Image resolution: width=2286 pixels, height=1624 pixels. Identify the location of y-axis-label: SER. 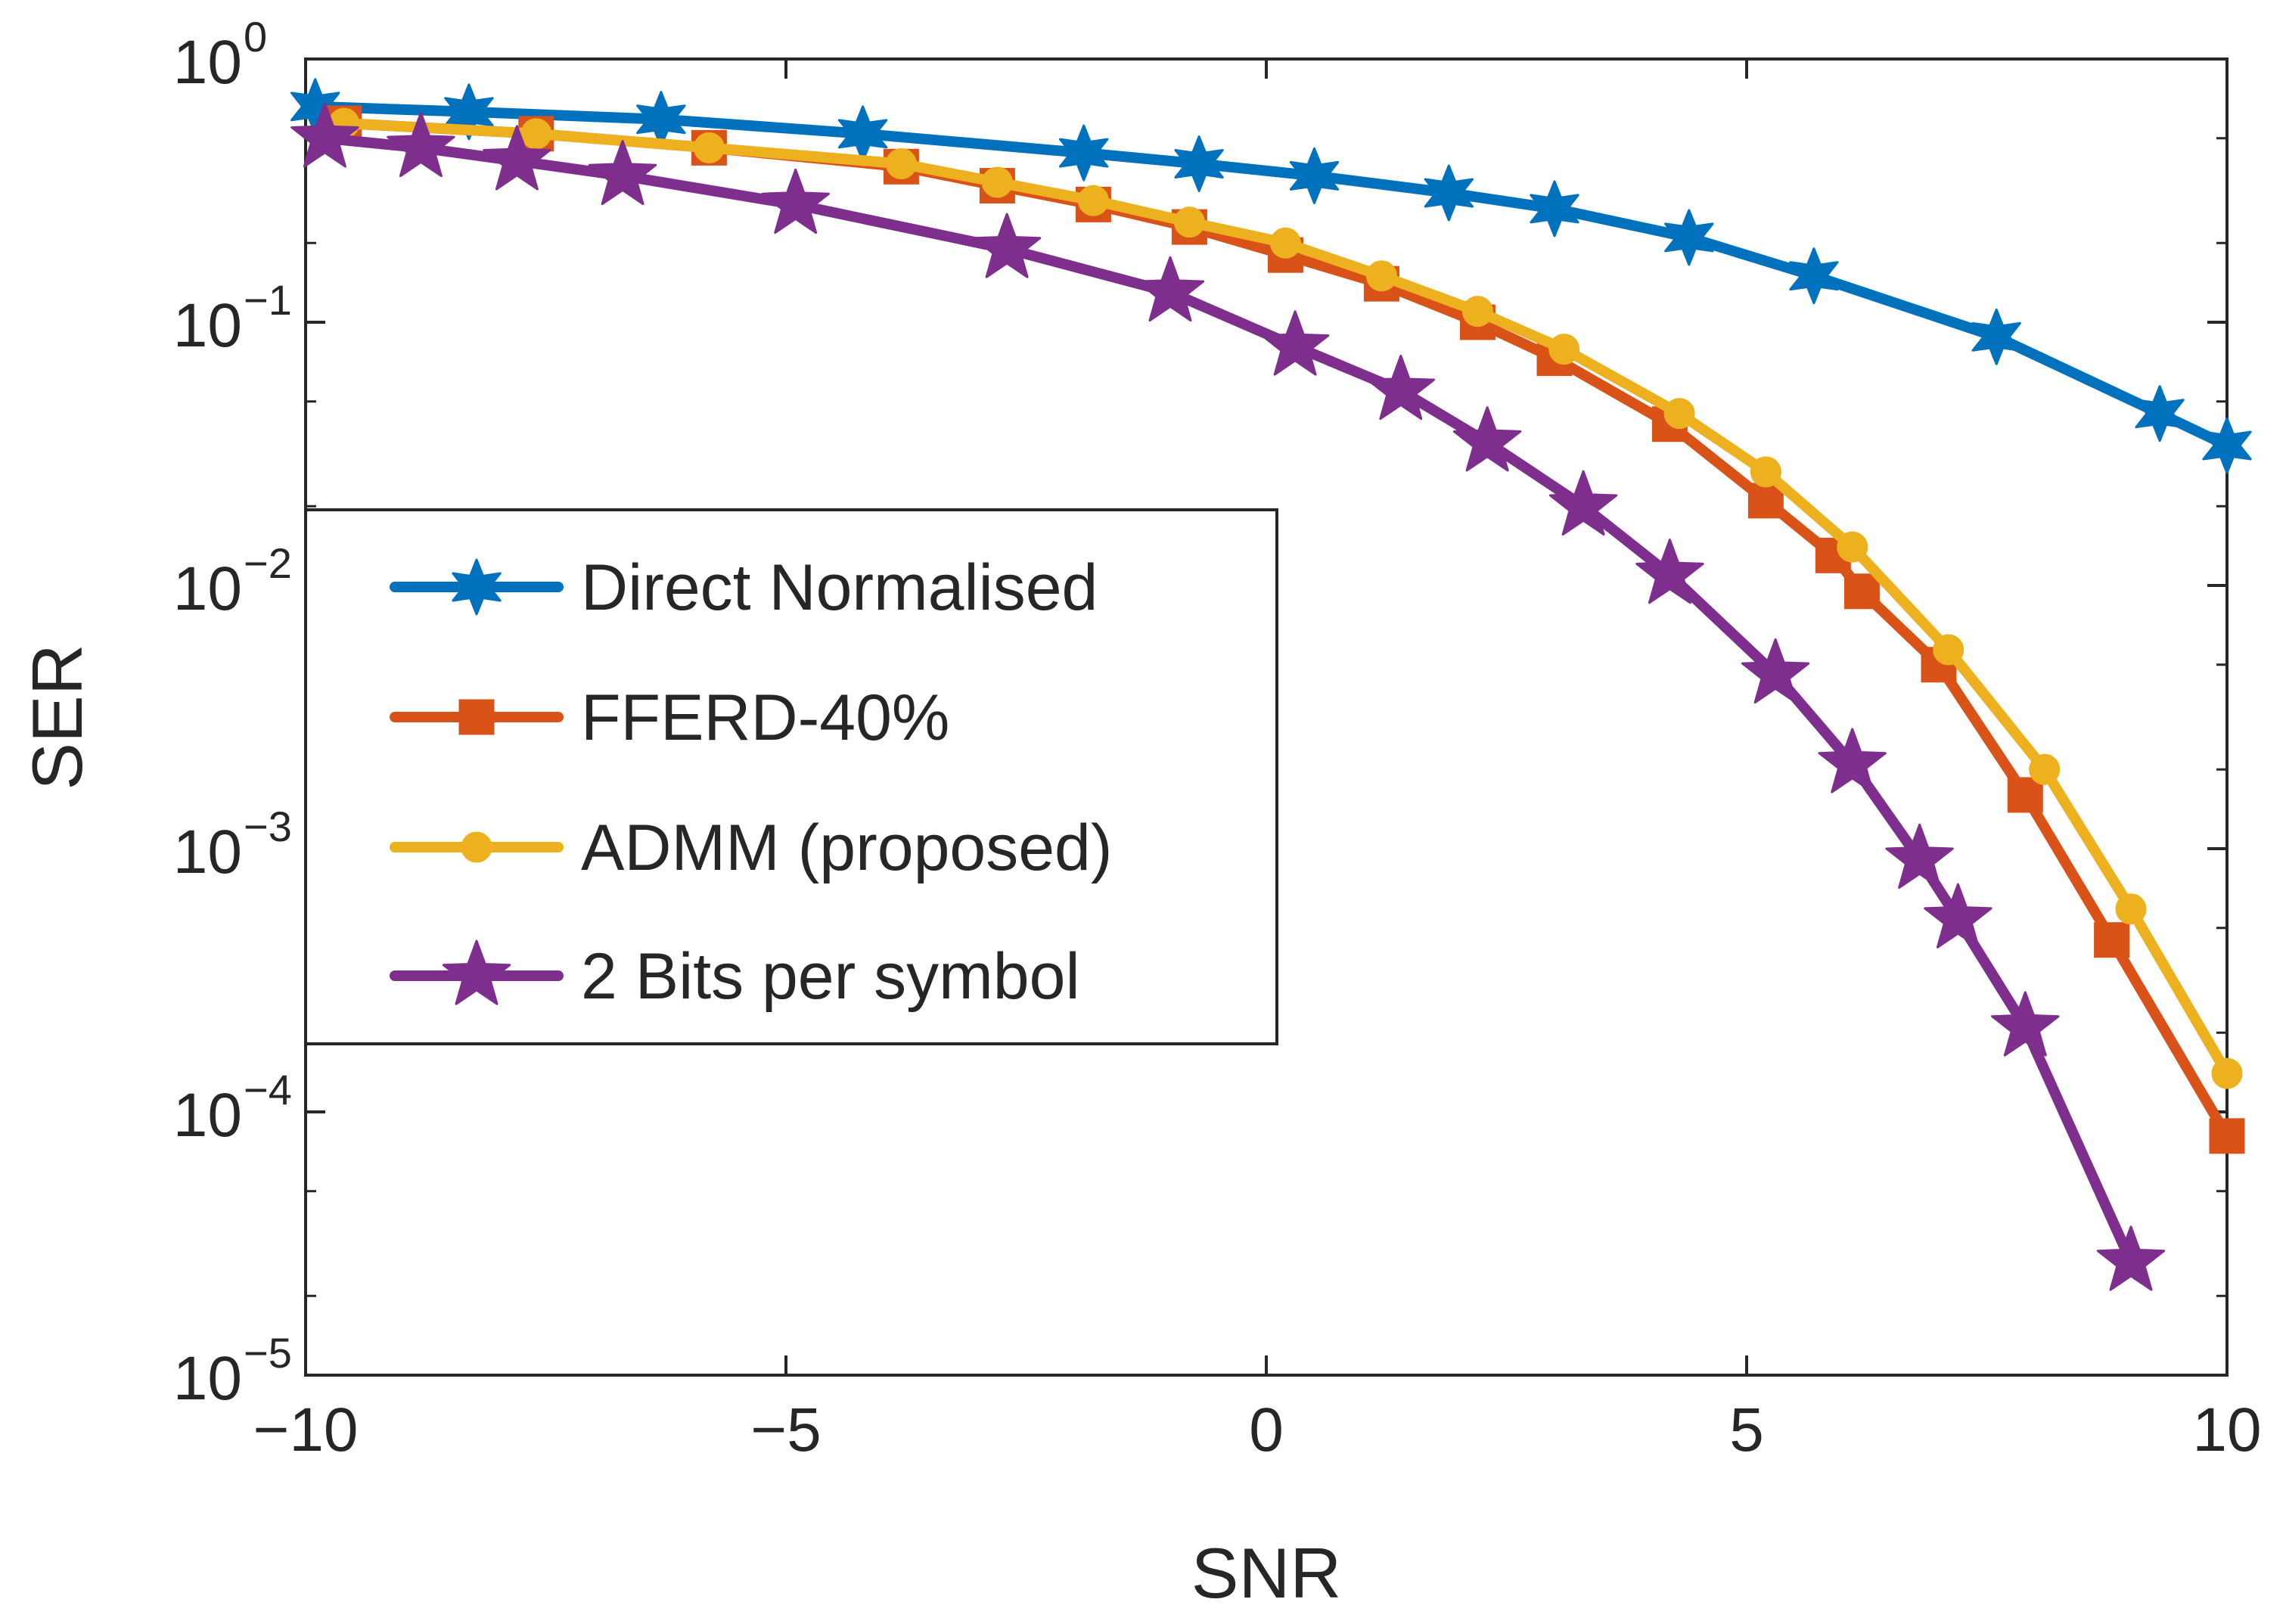
(57, 717).